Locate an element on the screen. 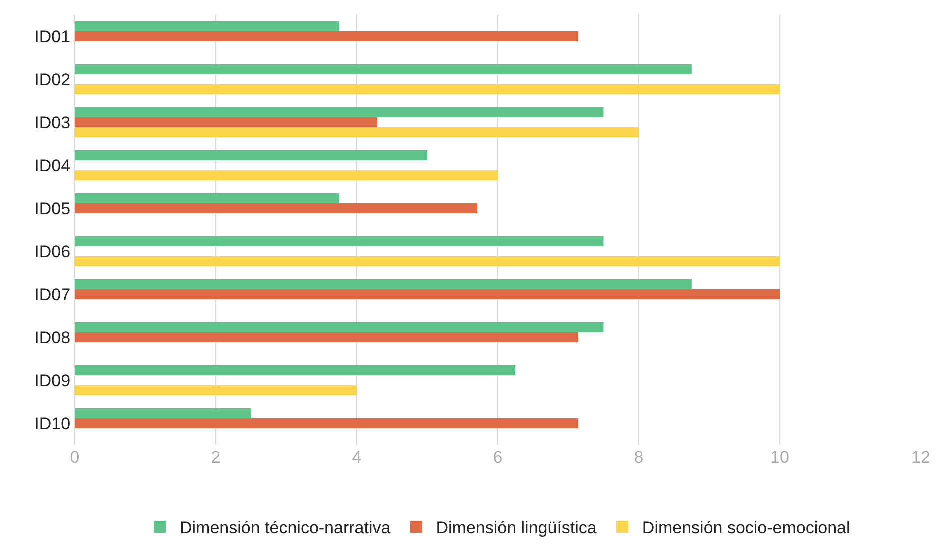 The width and height of the screenshot is (940, 555). y-tick-label: ID06 is located at coordinates (52, 252).